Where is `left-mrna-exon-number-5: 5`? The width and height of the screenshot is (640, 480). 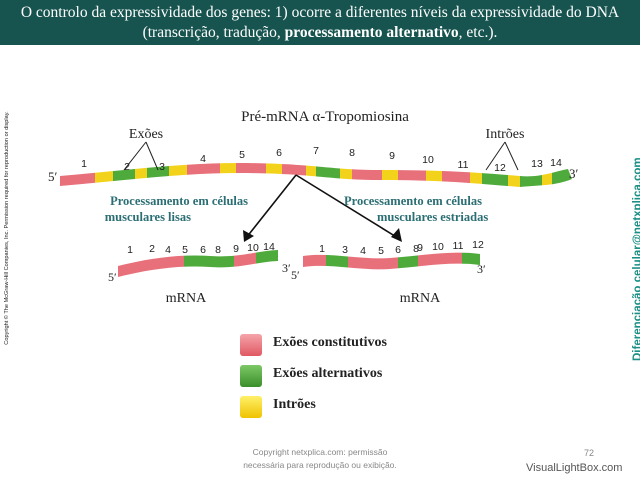
left-mrna-exon-number-5: 5 is located at coordinates (185, 250).